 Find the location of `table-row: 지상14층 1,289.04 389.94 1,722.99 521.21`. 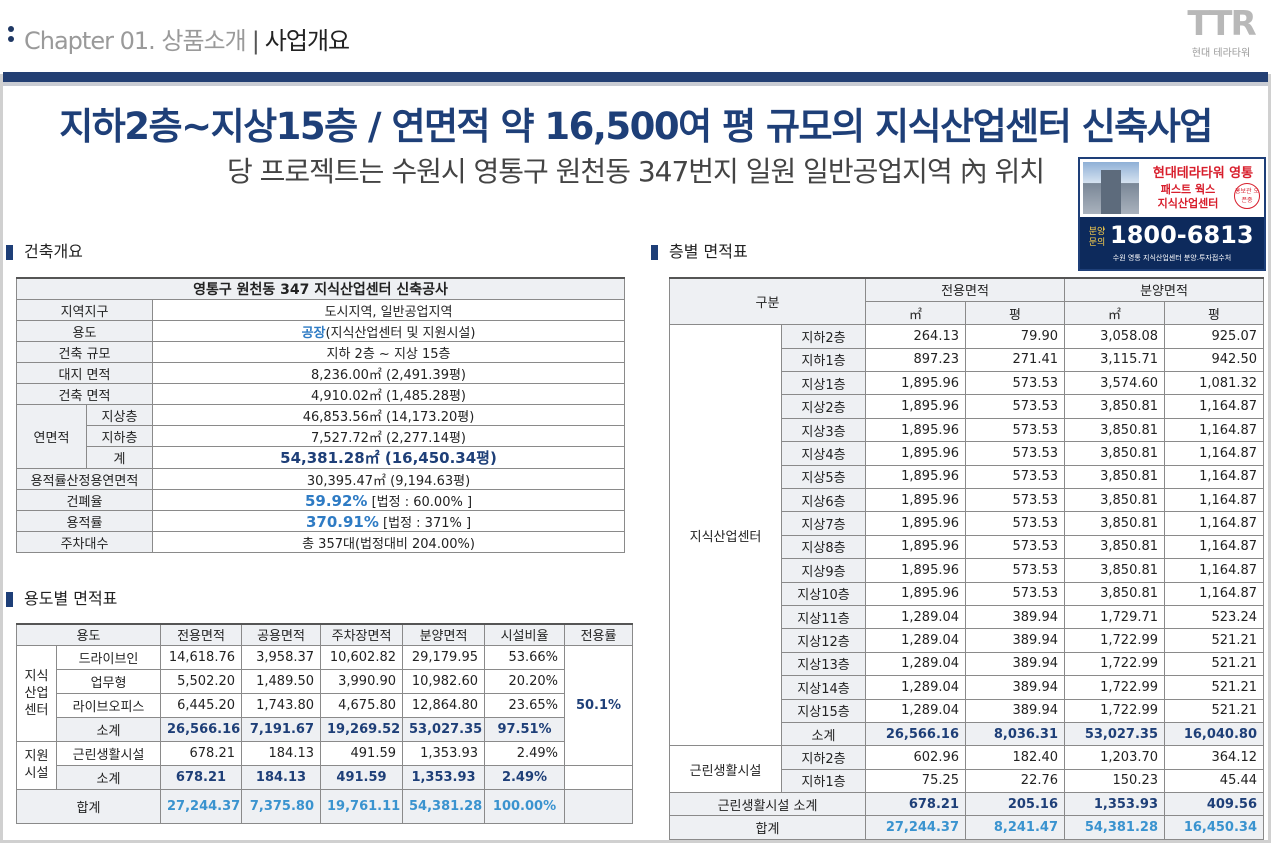

table-row: 지상14층 1,289.04 389.94 1,722.99 521.21 is located at coordinates (967, 687).